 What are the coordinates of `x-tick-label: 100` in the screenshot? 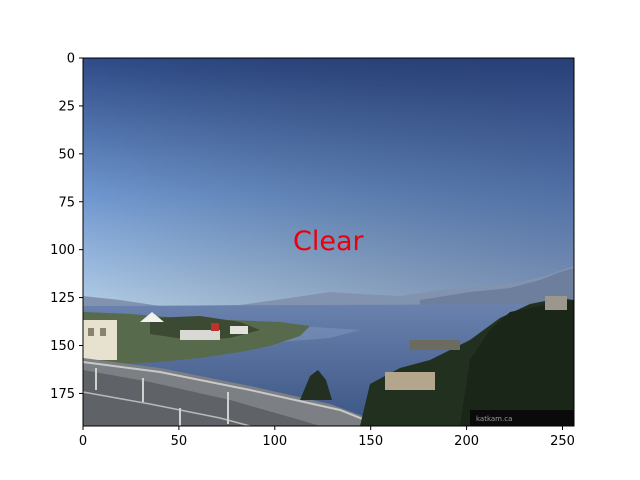 It's located at (274, 441).